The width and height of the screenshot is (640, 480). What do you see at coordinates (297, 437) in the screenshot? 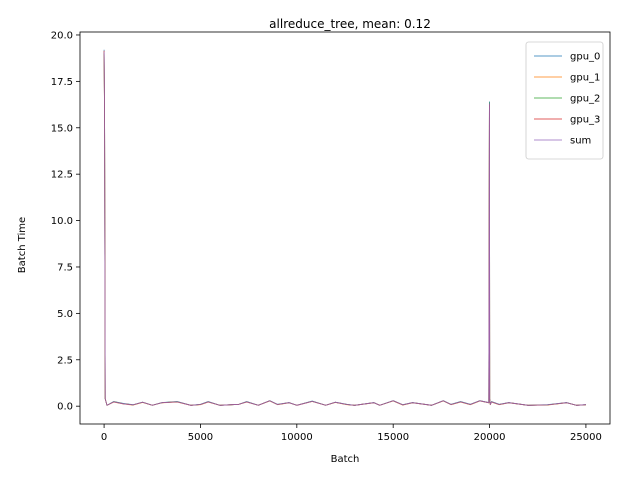
I see `x-tick-label: 10000` at bounding box center [297, 437].